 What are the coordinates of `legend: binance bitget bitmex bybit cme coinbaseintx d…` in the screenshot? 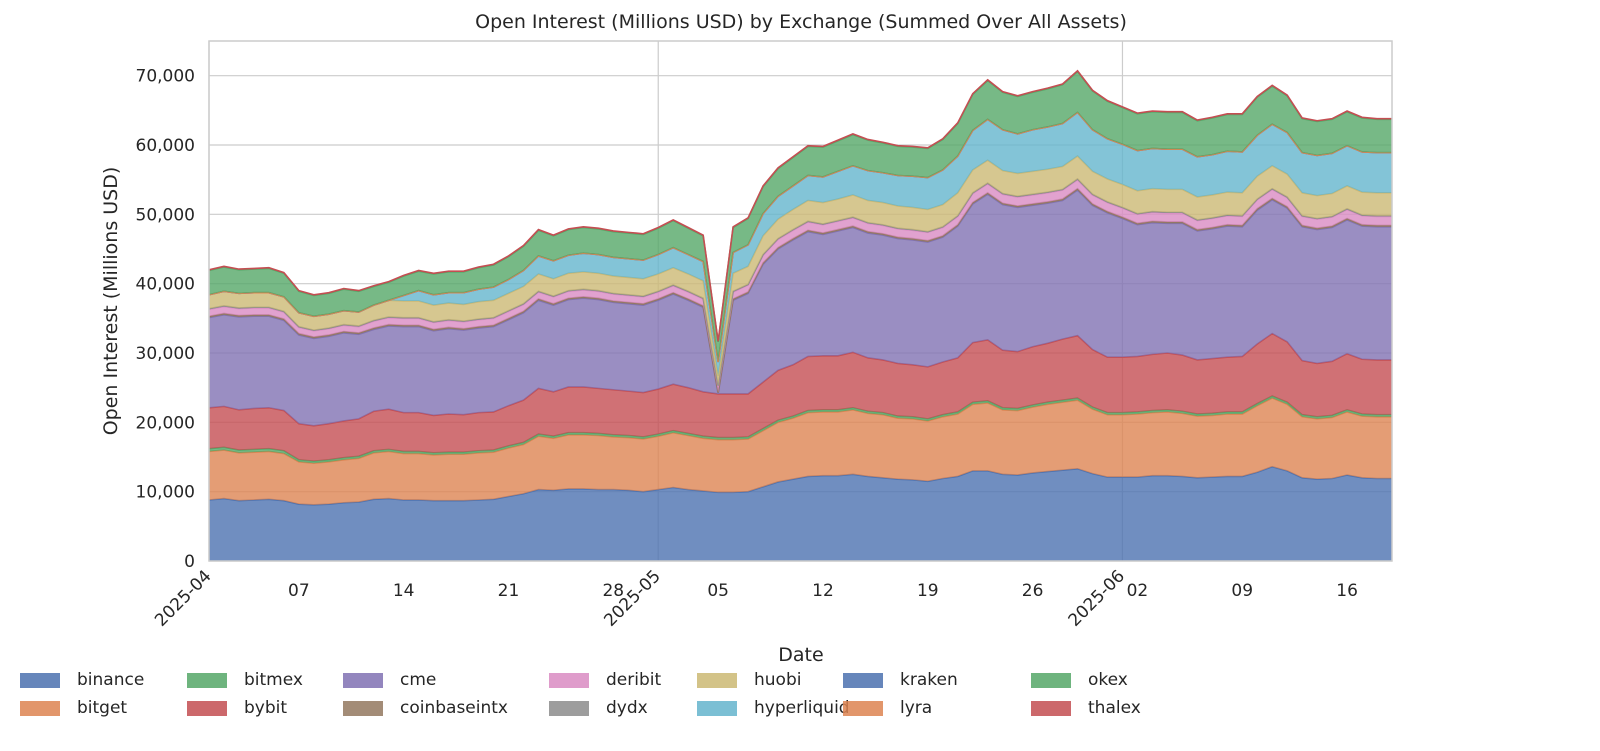 It's located at (800, 708).